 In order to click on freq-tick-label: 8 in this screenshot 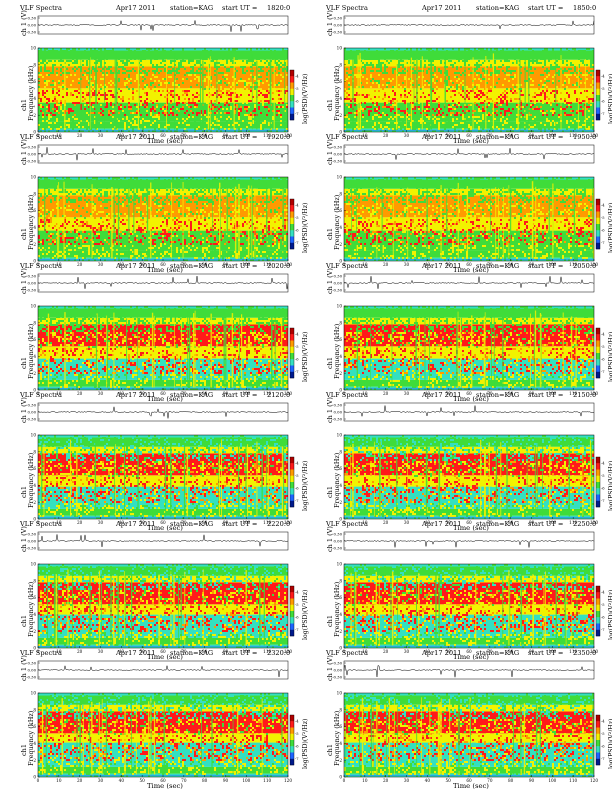, I will do `click(340, 580)`.